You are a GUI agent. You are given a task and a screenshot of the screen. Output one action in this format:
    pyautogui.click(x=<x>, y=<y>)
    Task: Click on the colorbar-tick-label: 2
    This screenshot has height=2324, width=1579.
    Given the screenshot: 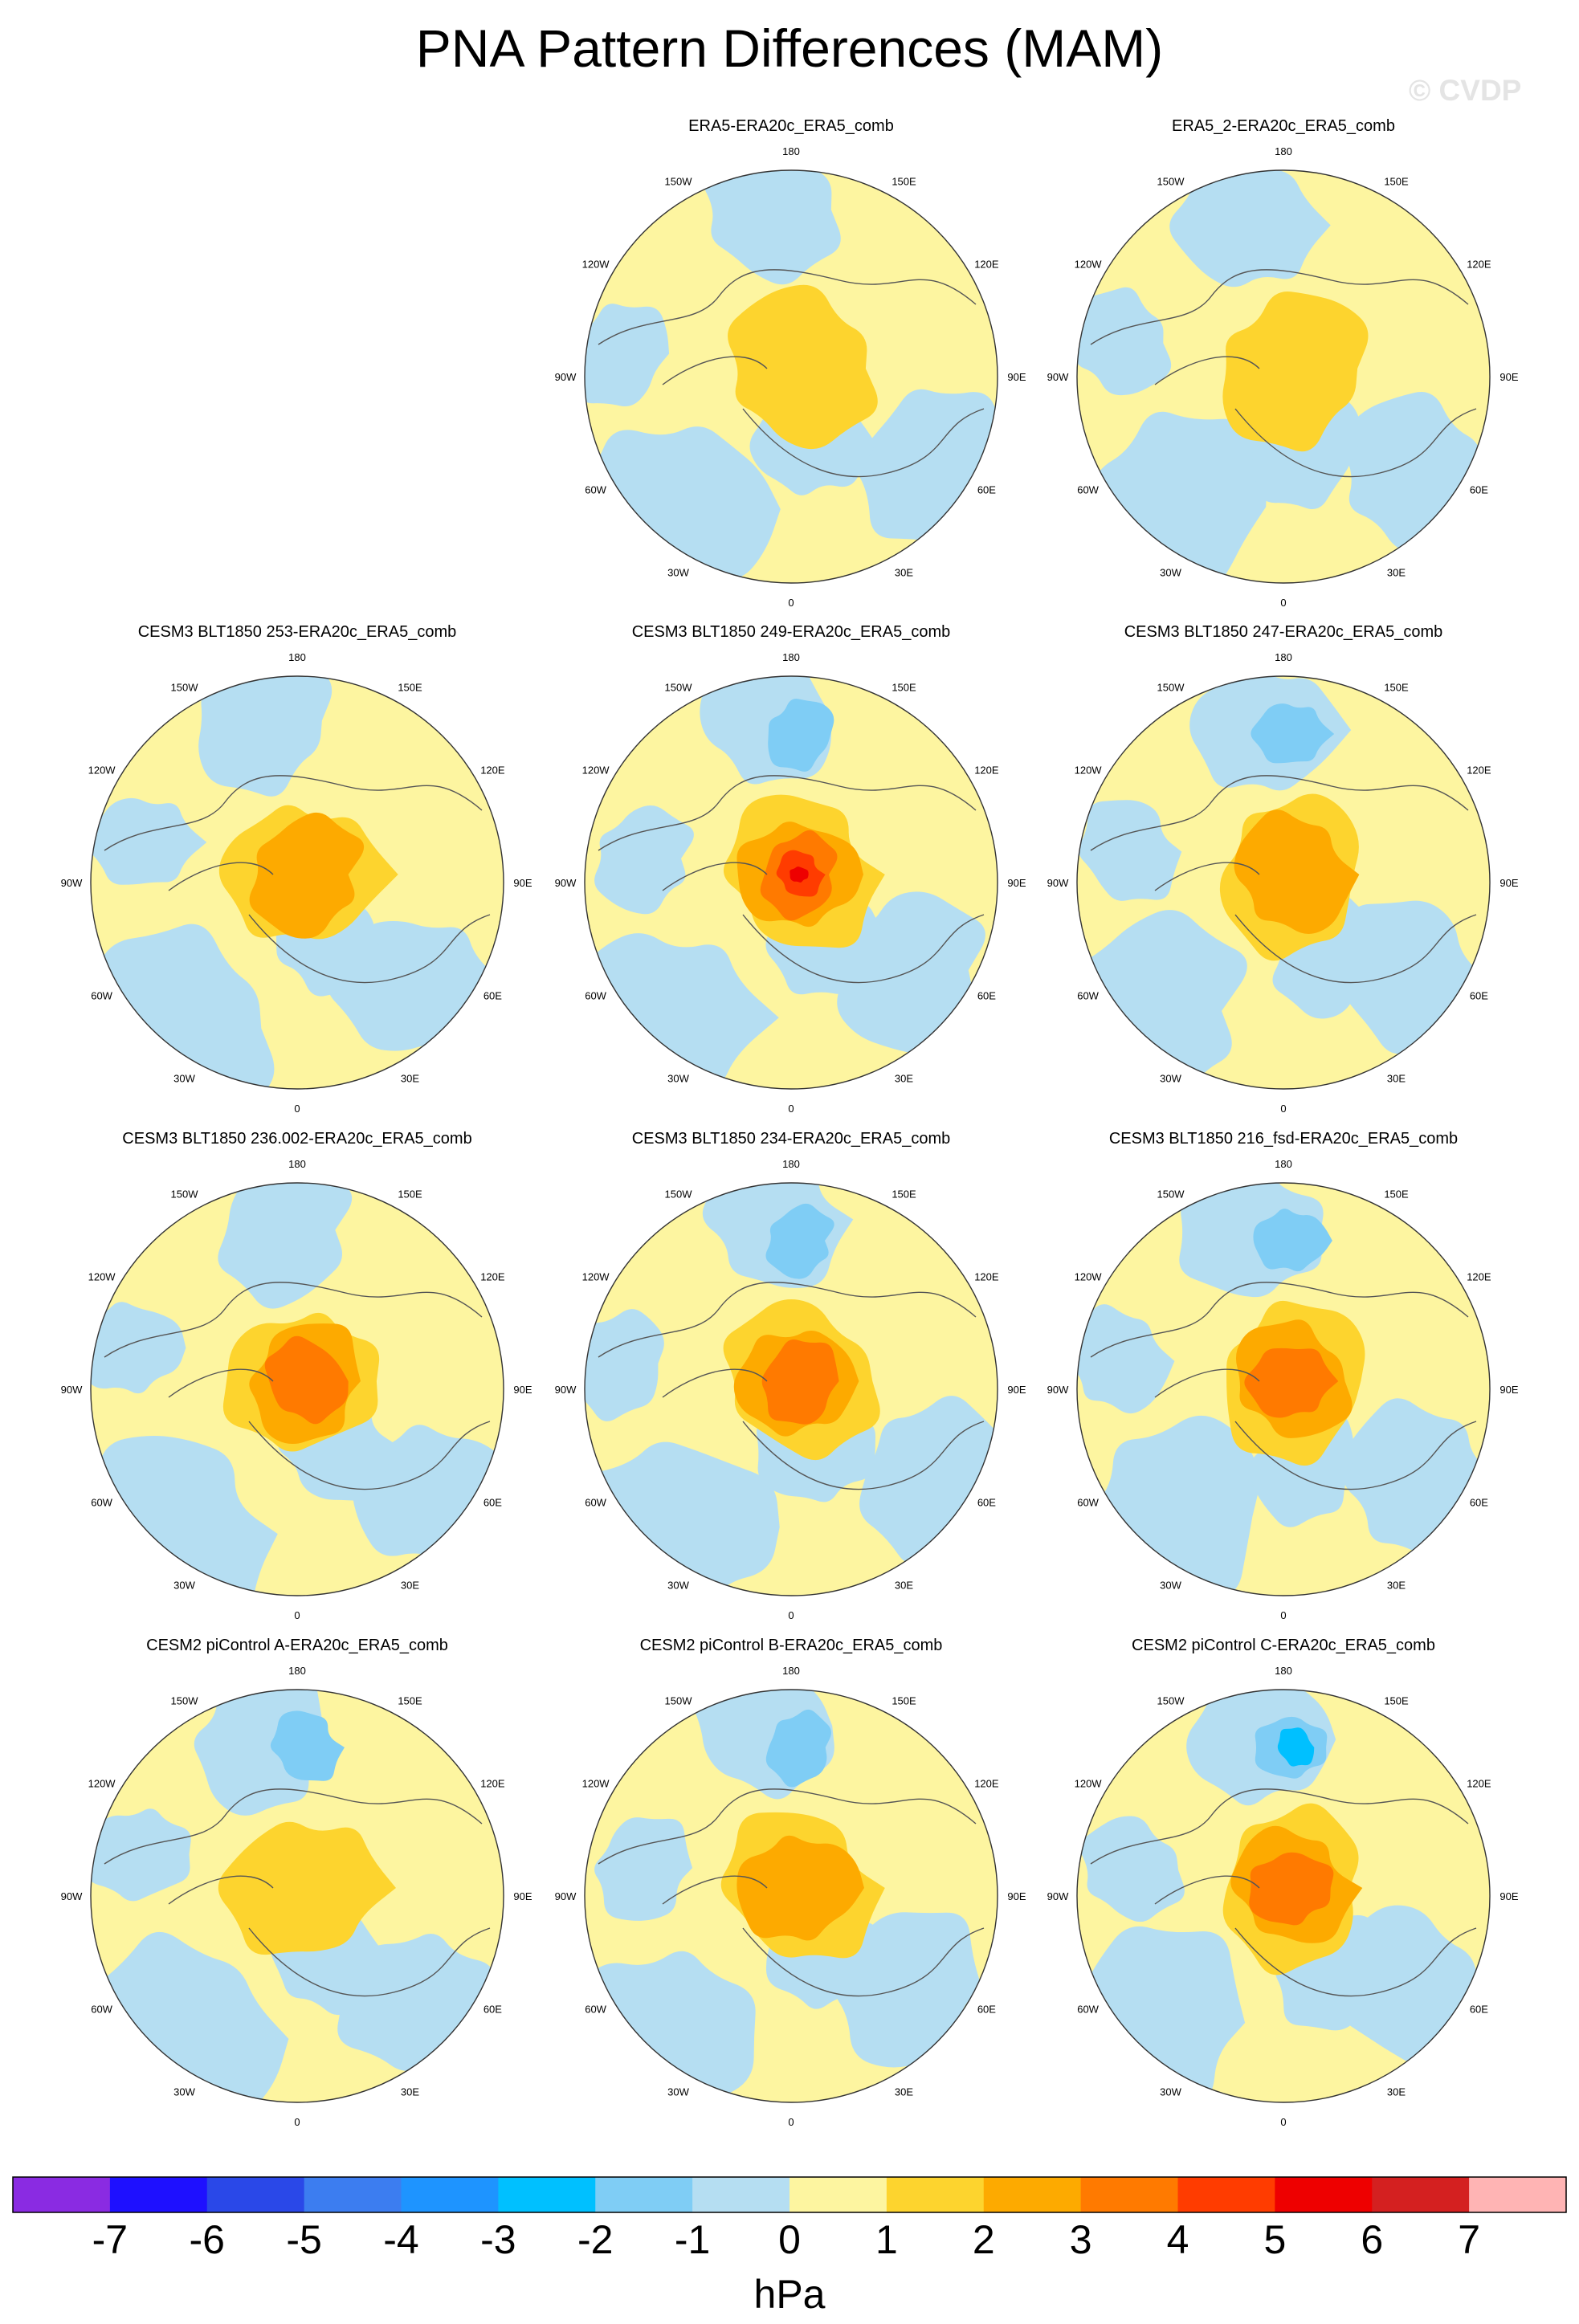 What is the action you would take?
    pyautogui.click(x=983, y=2240)
    